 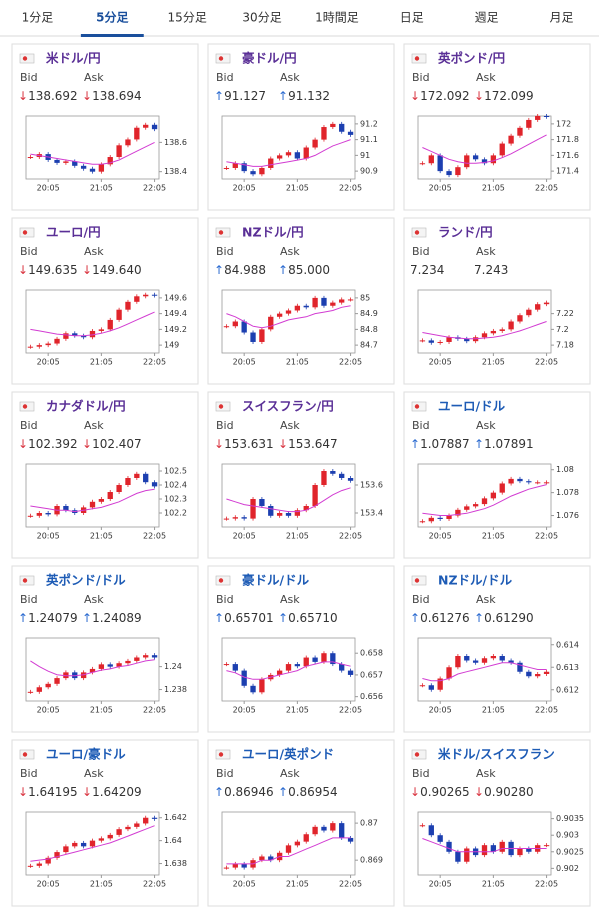 I want to click on bid-number: 1.24079, so click(x=53, y=618).